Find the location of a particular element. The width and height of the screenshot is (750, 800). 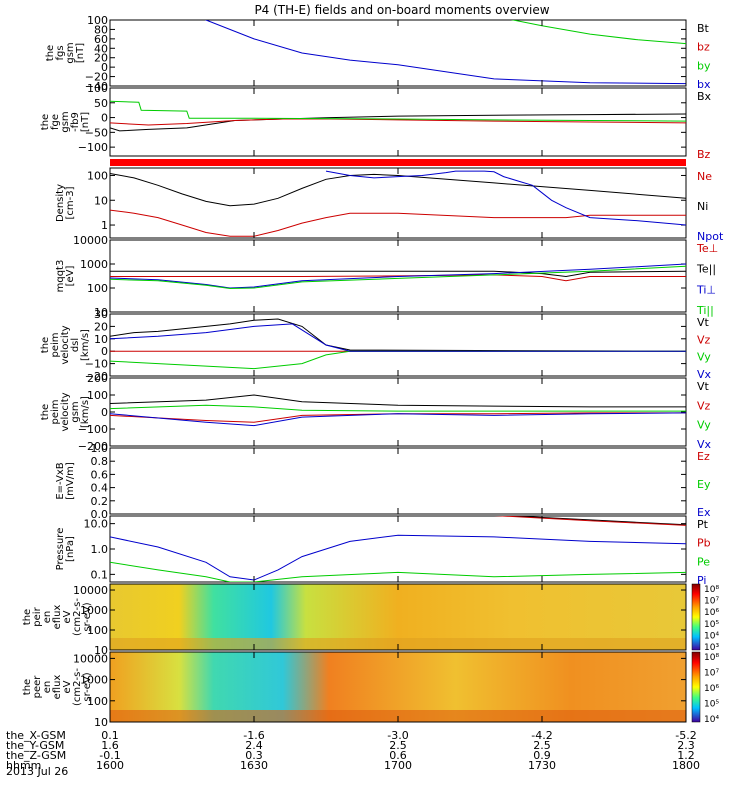

time-axis-value: 0.1 is located at coordinates (110, 735).